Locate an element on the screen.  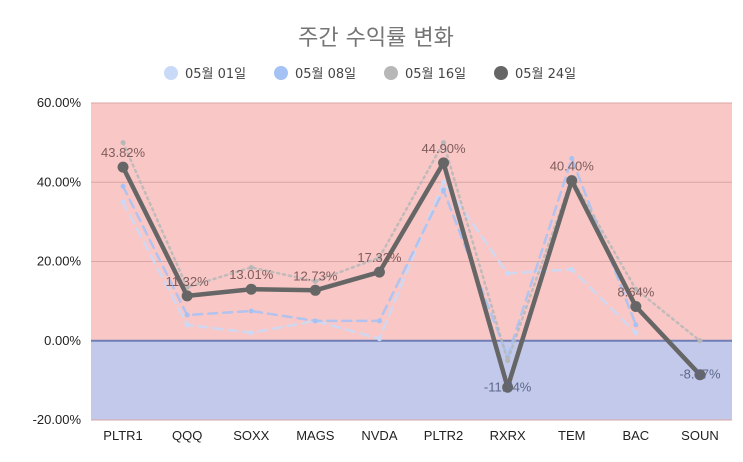
negative-band is located at coordinates (411, 380).